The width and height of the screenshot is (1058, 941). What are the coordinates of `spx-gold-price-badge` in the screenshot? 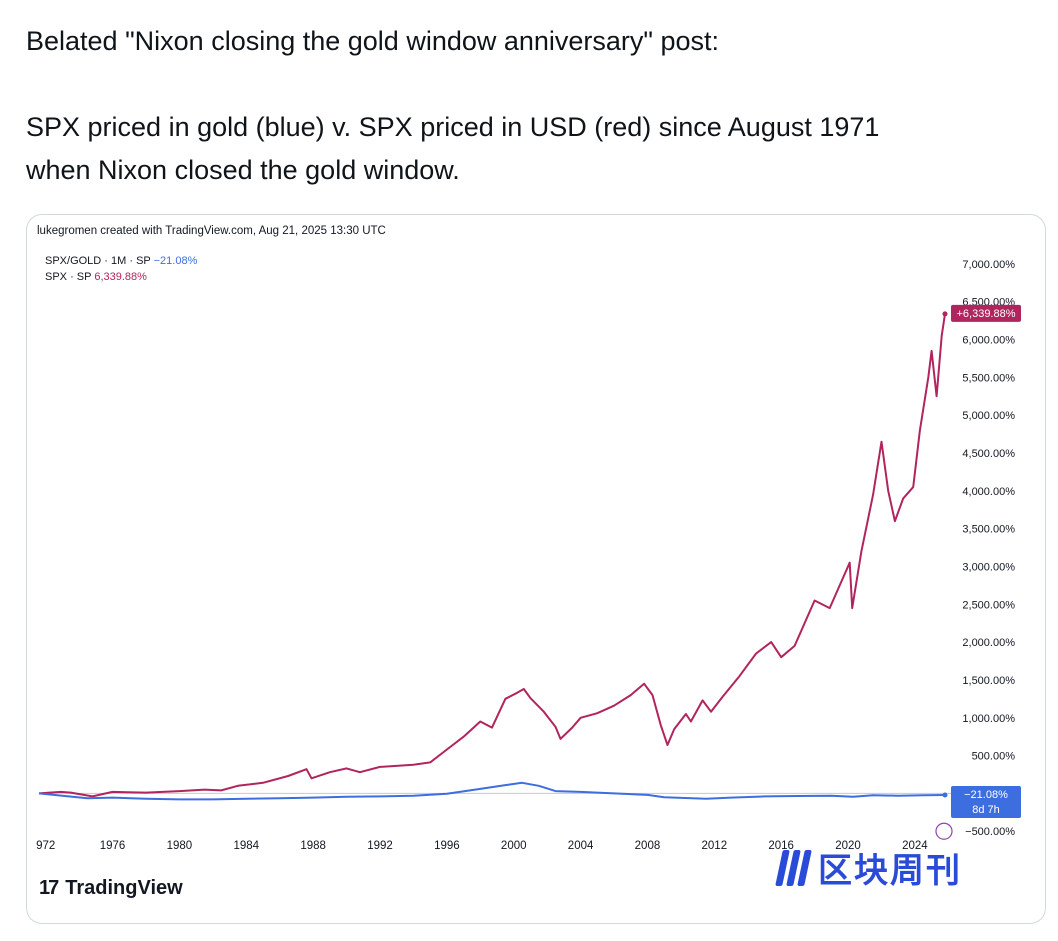 It's located at (986, 801).